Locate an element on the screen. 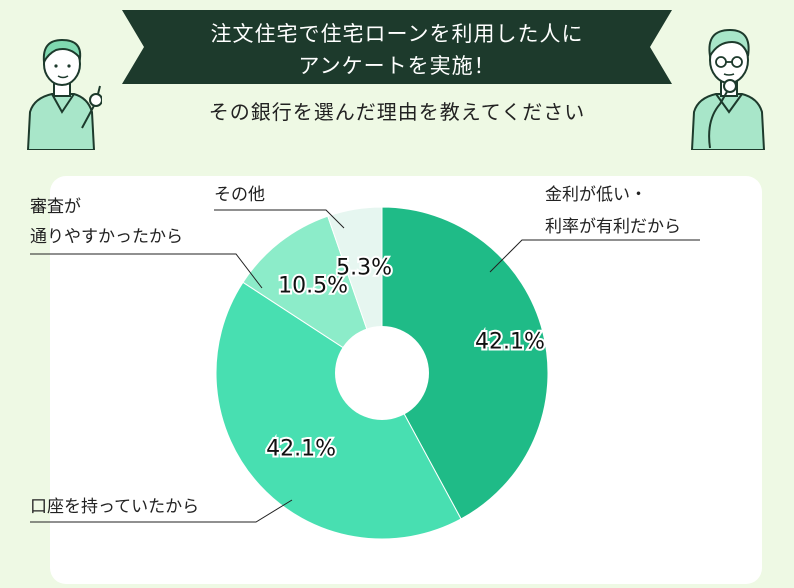 This screenshot has width=794, height=588. slice-easy-screening is located at coordinates (312, 295).